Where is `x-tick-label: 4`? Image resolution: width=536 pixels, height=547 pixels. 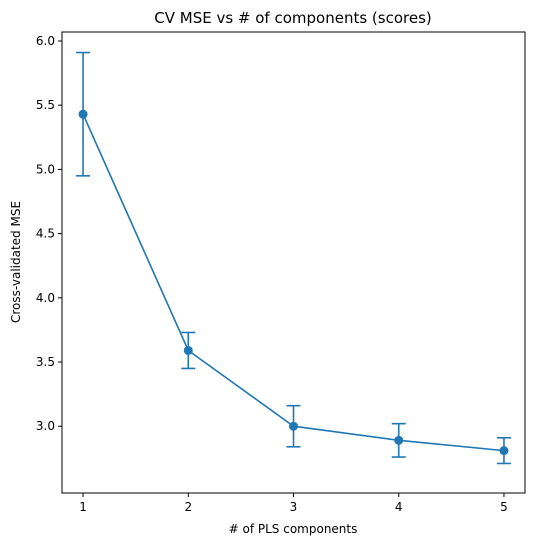 x-tick-label: 4 is located at coordinates (399, 507).